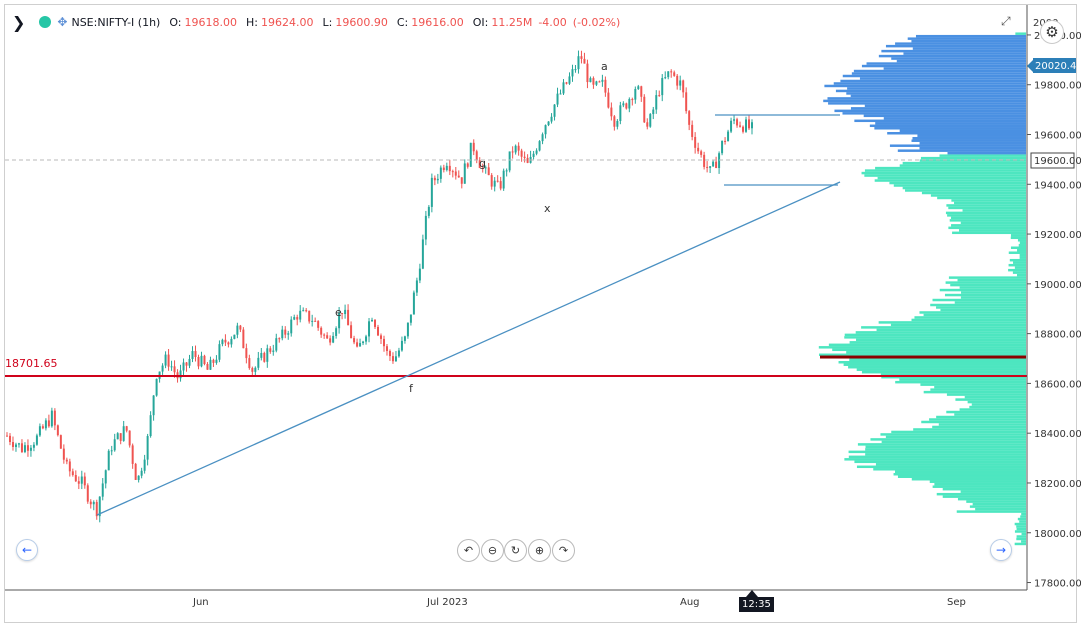  Describe the element at coordinates (1052, 32) in the screenshot. I see `gear-icon: ⚙` at that location.